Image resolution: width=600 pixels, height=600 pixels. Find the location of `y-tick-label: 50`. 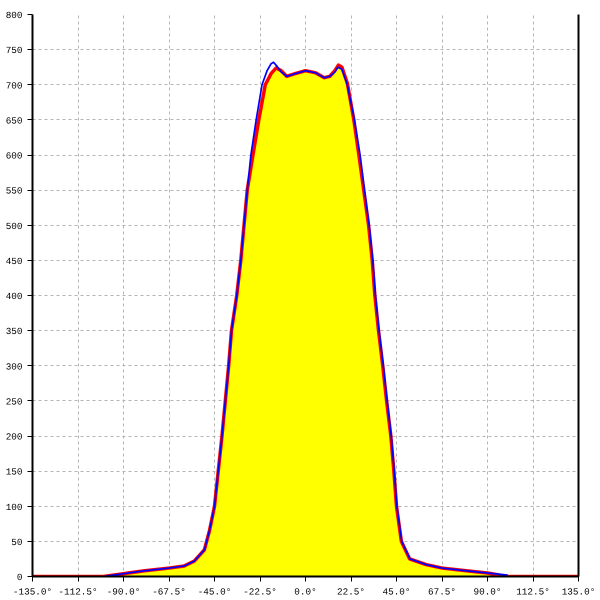

y-tick-label: 50 is located at coordinates (17, 542).